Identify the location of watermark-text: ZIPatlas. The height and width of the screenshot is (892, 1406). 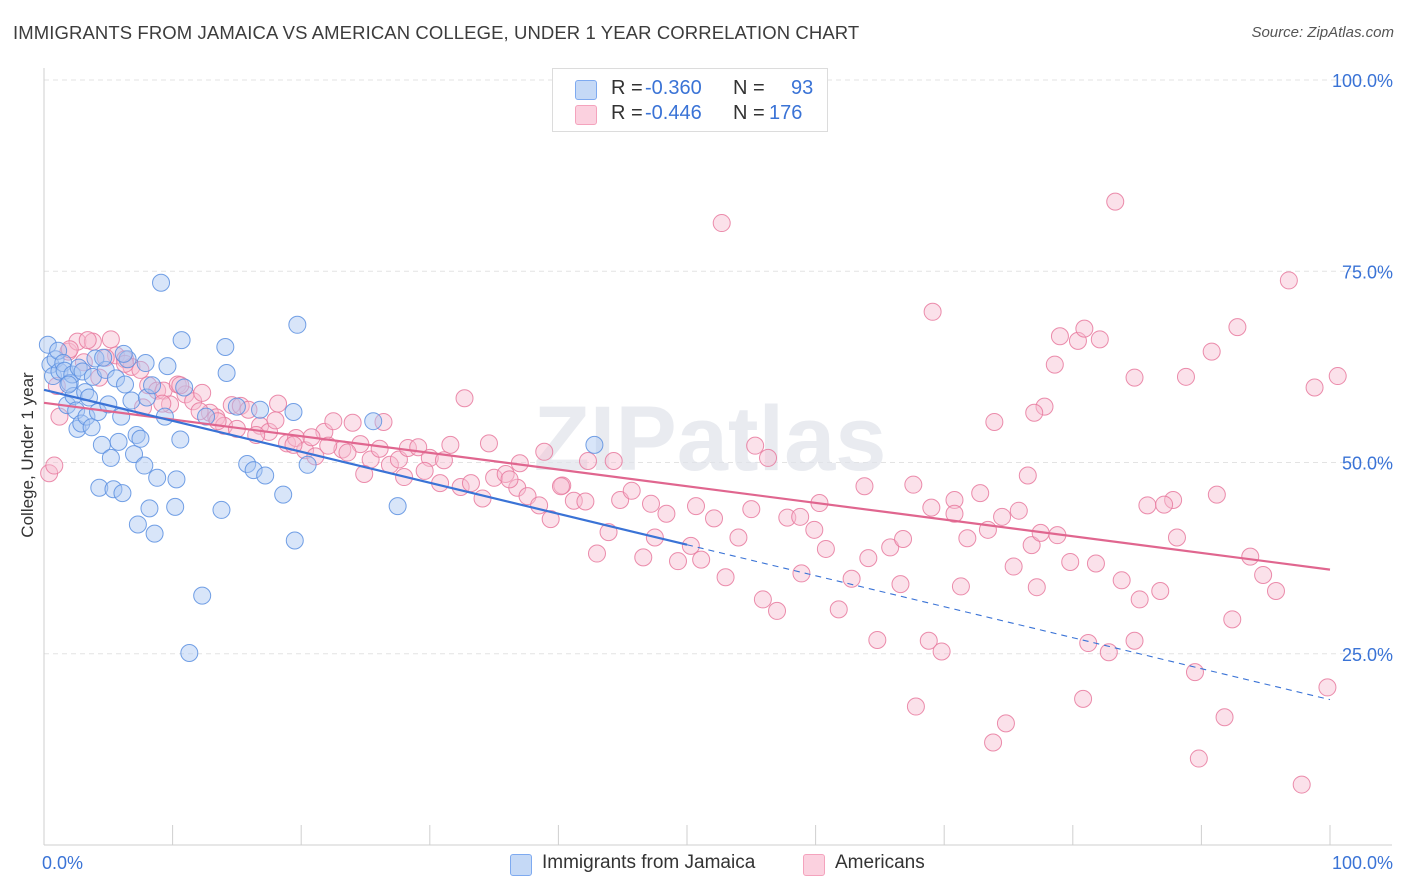
(710, 439).